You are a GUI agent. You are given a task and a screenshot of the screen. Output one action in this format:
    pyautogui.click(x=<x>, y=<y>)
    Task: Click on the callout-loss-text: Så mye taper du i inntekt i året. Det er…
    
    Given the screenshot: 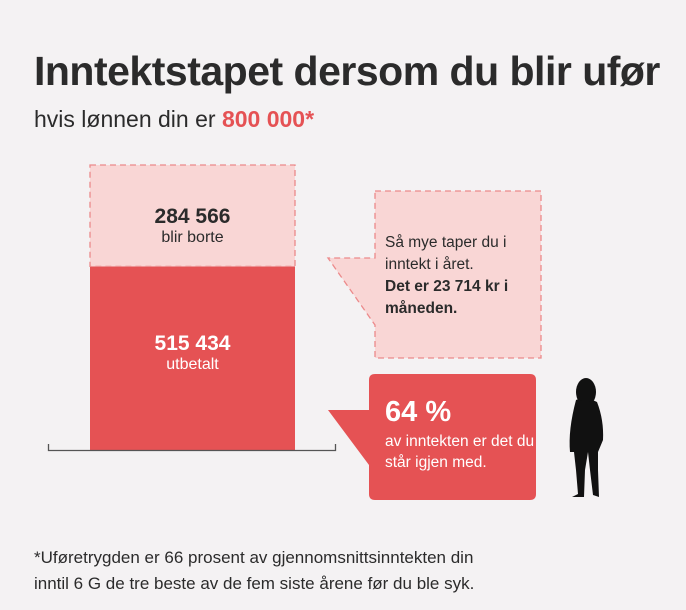 What is the action you would take?
    pyautogui.click(x=460, y=276)
    